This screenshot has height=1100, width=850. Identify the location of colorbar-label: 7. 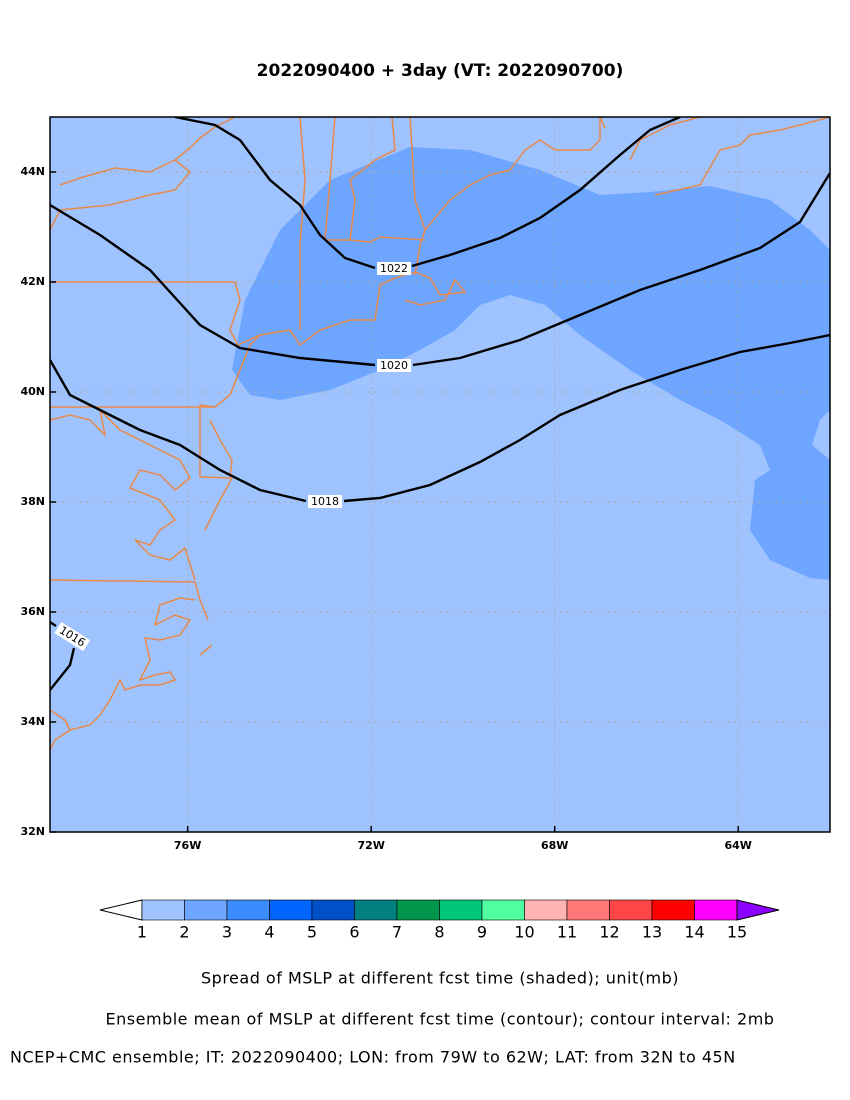
(397, 932).